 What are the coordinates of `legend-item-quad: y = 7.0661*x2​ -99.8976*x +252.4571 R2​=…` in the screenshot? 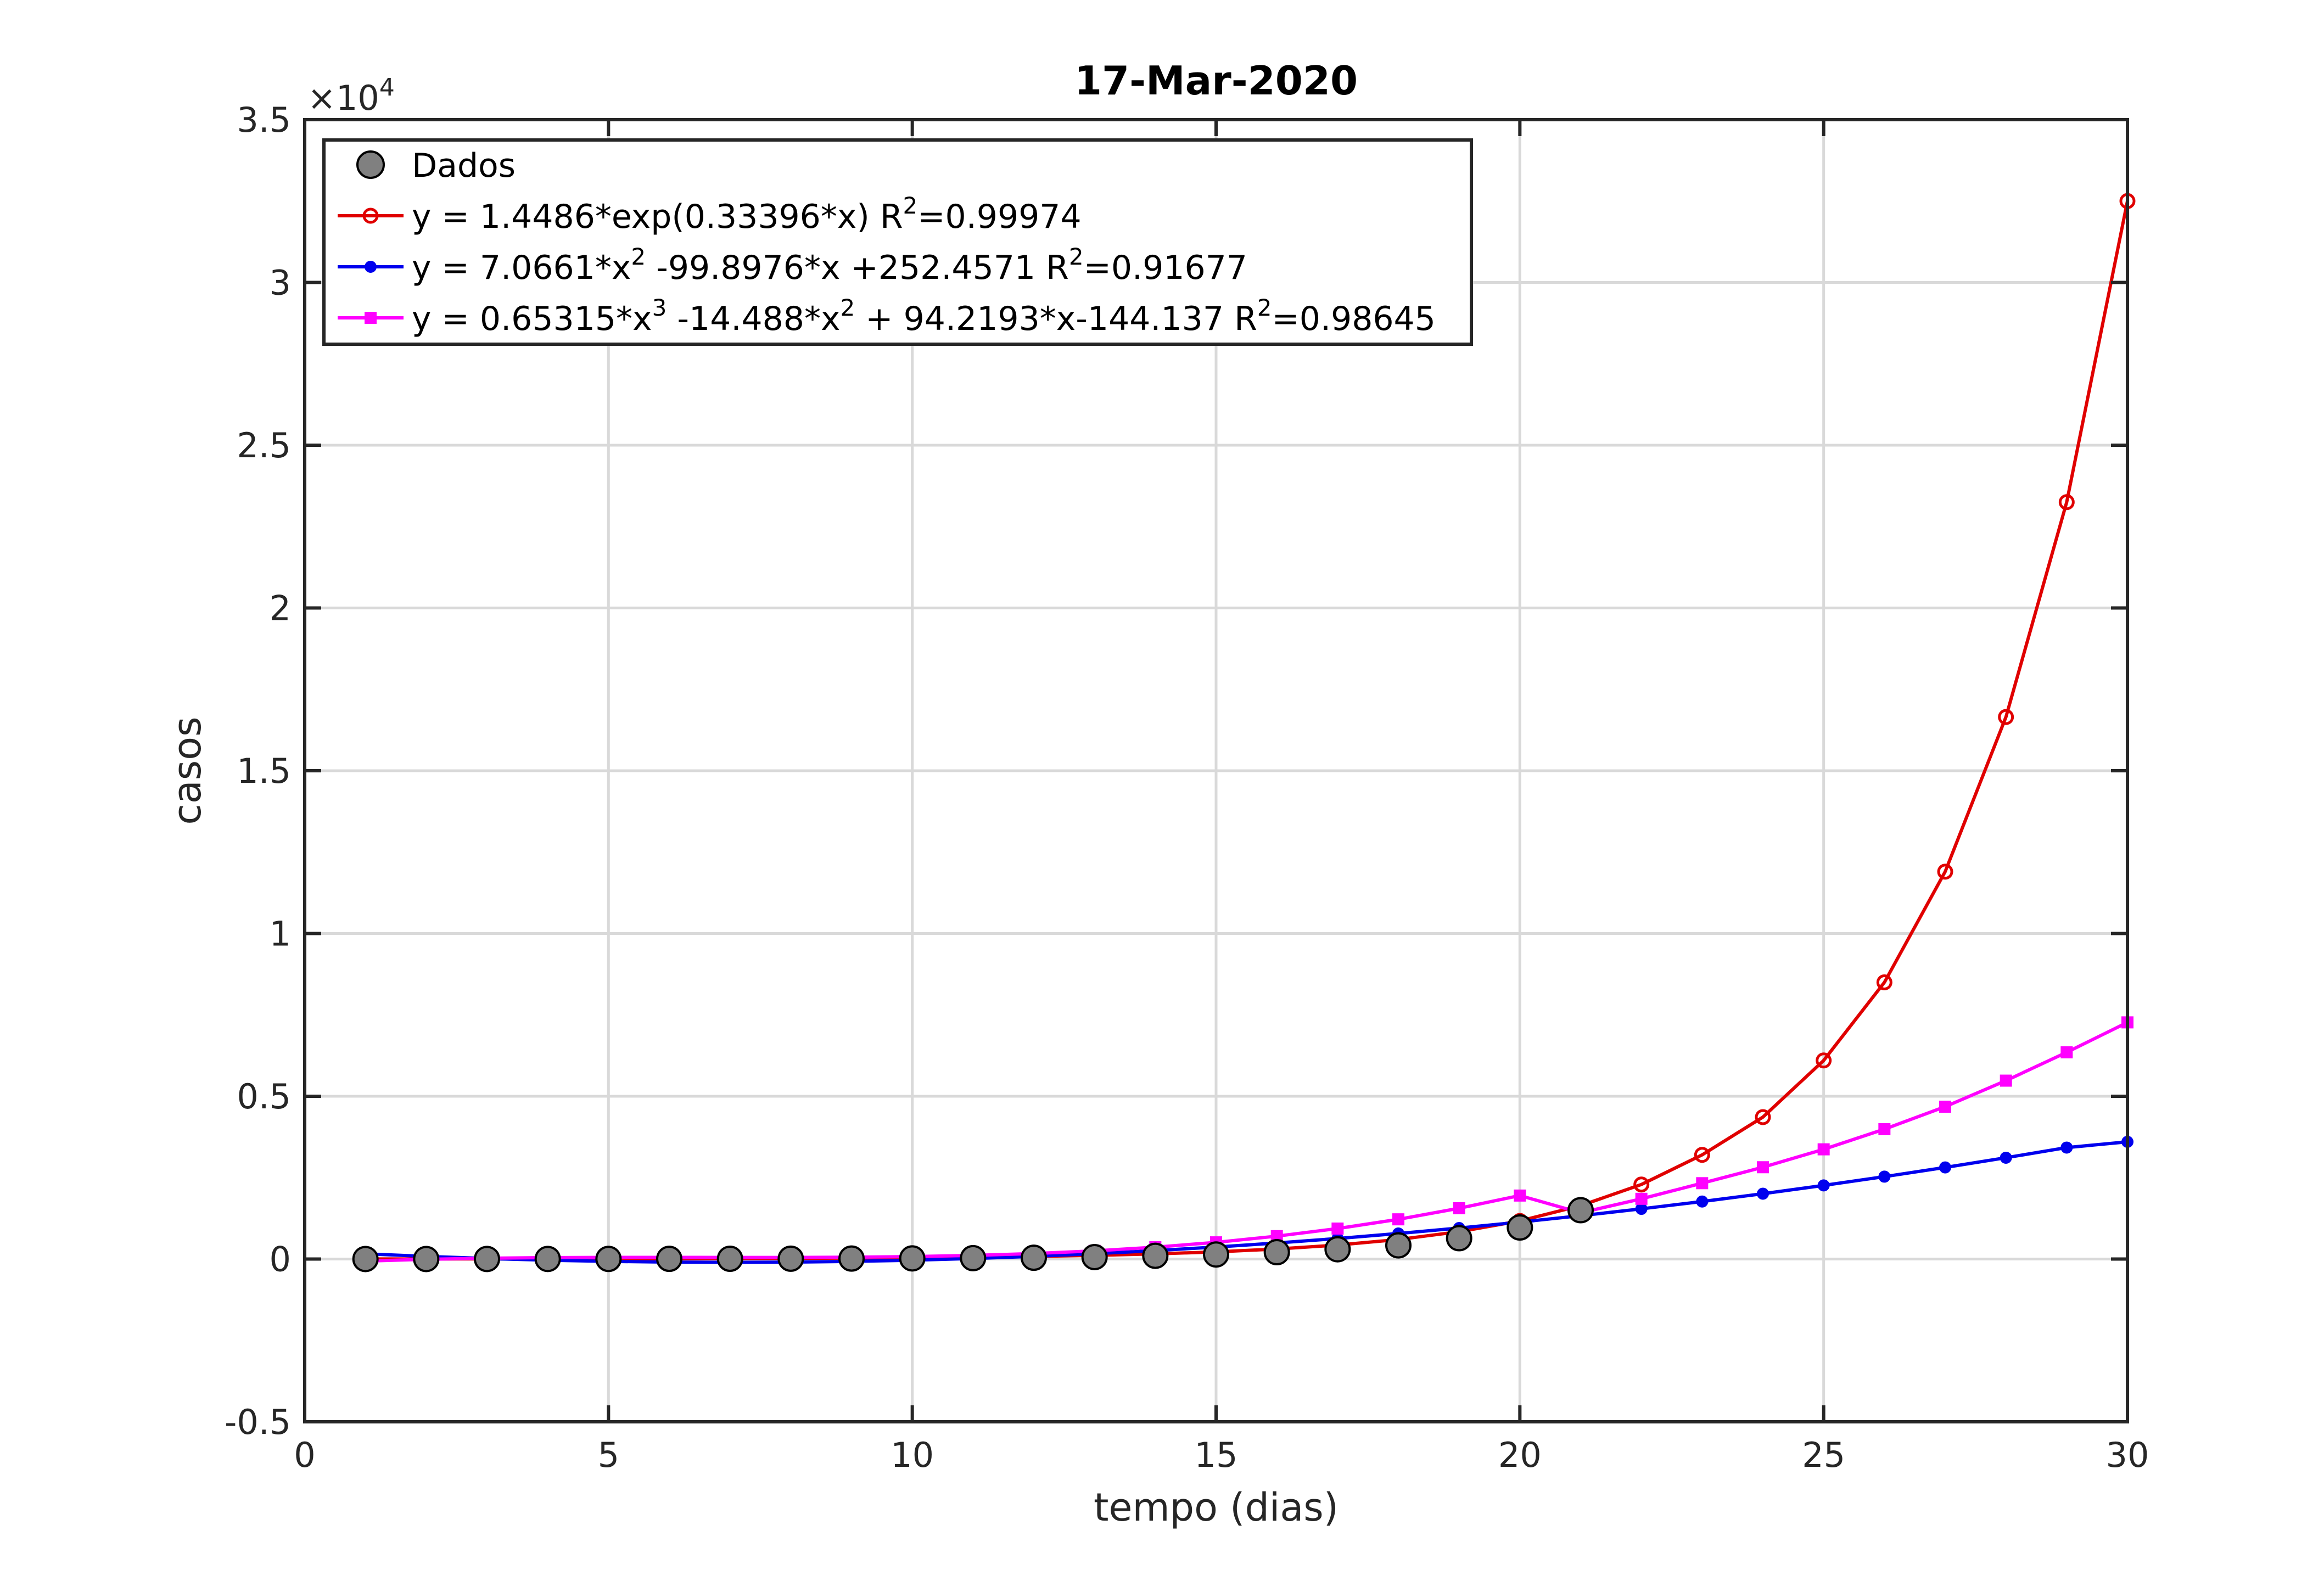 It's located at (793, 265).